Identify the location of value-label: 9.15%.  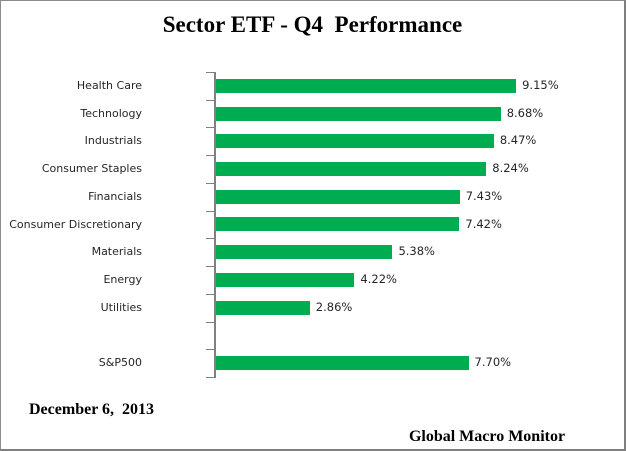
(540, 85).